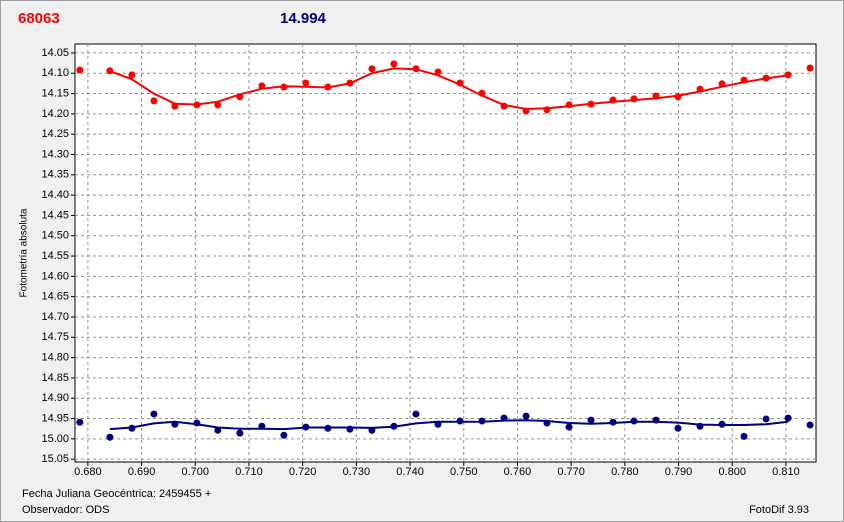  What do you see at coordinates (357, 472) in the screenshot?
I see `x-tick-label: 0.730` at bounding box center [357, 472].